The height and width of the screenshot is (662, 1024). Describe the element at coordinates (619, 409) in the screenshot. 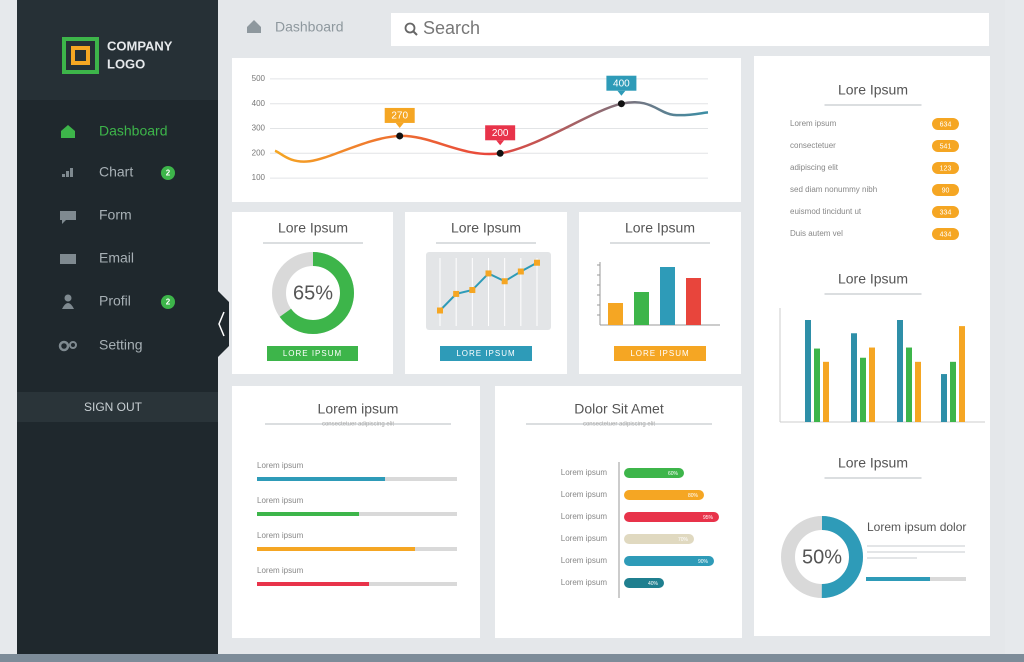

I see `card-title: Dolor Sit Amet` at that location.